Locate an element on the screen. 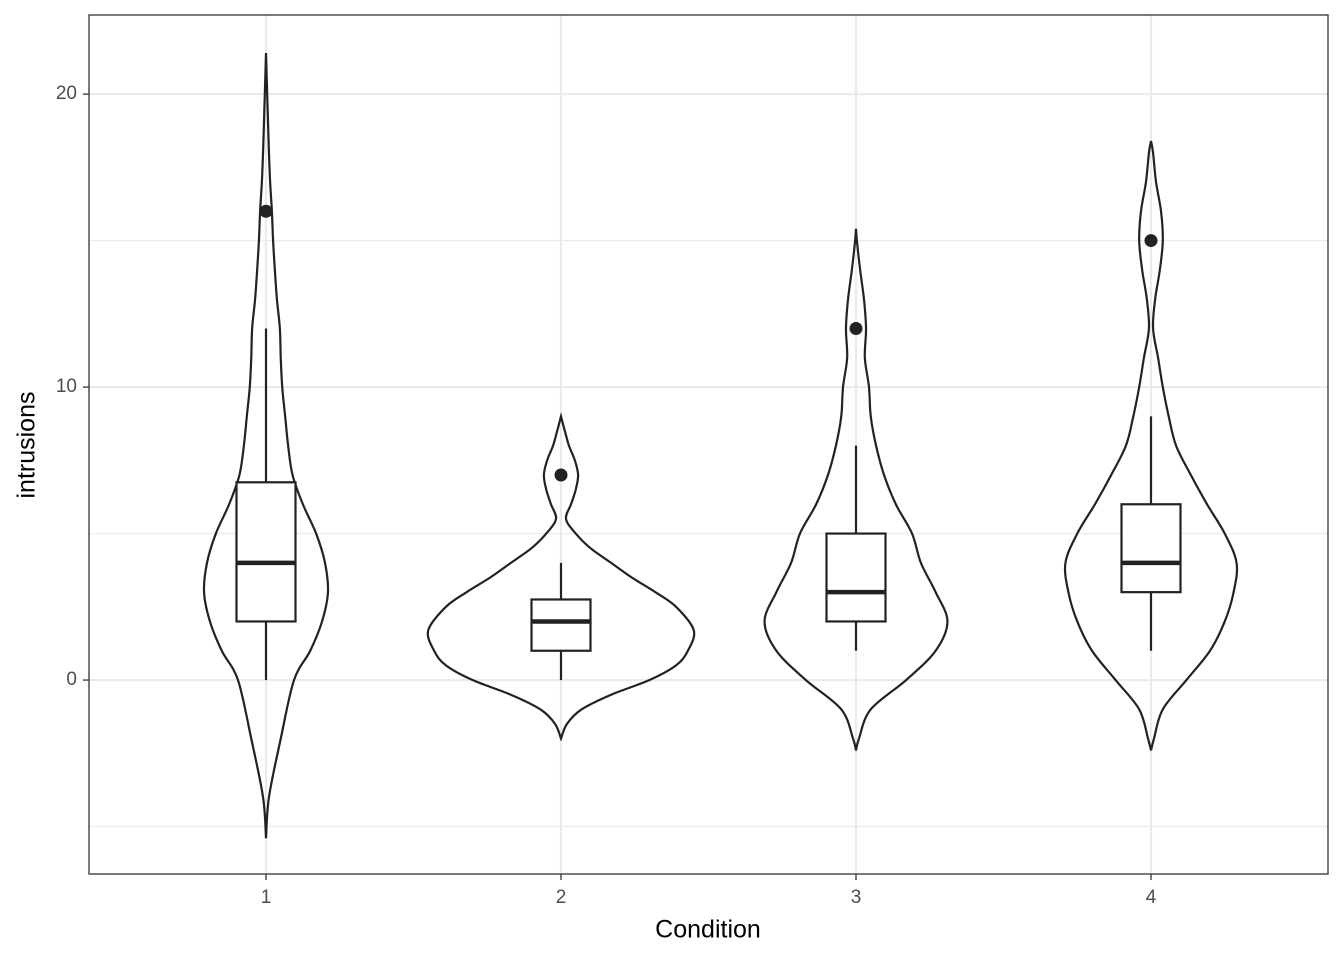 This screenshot has width=1344, height=960. y-tick-label: 20 is located at coordinates (66, 93).